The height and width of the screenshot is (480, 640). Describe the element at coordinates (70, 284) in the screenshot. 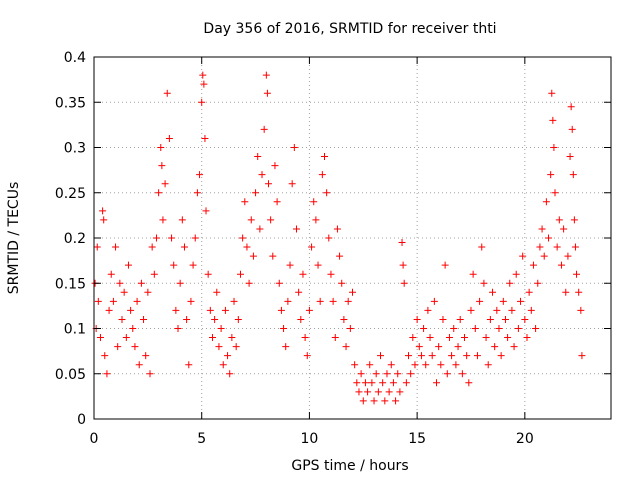

I see `y-tick-label: 0.15` at that location.